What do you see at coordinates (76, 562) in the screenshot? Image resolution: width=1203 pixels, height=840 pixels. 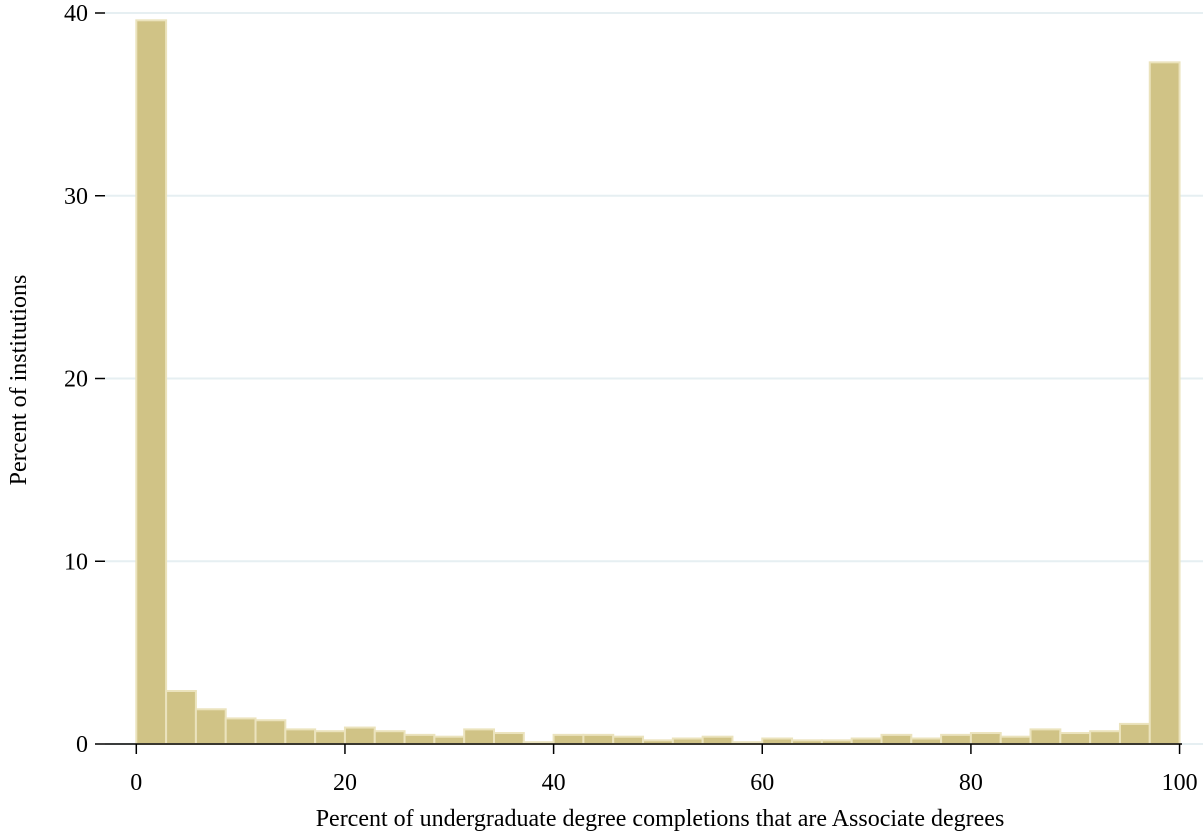 I see `y-tick-label: 10` at bounding box center [76, 562].